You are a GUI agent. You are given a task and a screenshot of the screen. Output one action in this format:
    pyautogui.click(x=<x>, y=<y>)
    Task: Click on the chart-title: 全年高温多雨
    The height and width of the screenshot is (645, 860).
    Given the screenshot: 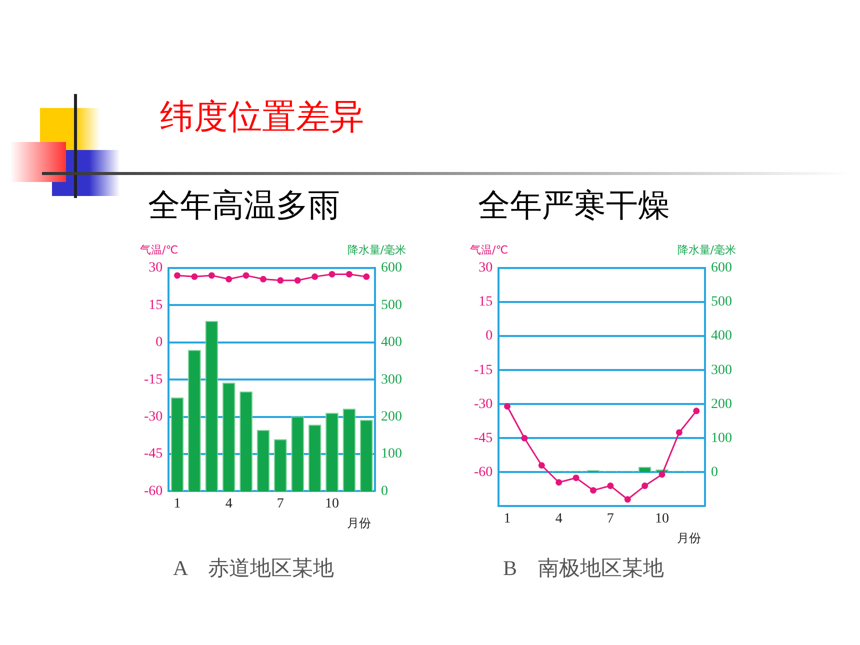 What is the action you would take?
    pyautogui.click(x=244, y=205)
    